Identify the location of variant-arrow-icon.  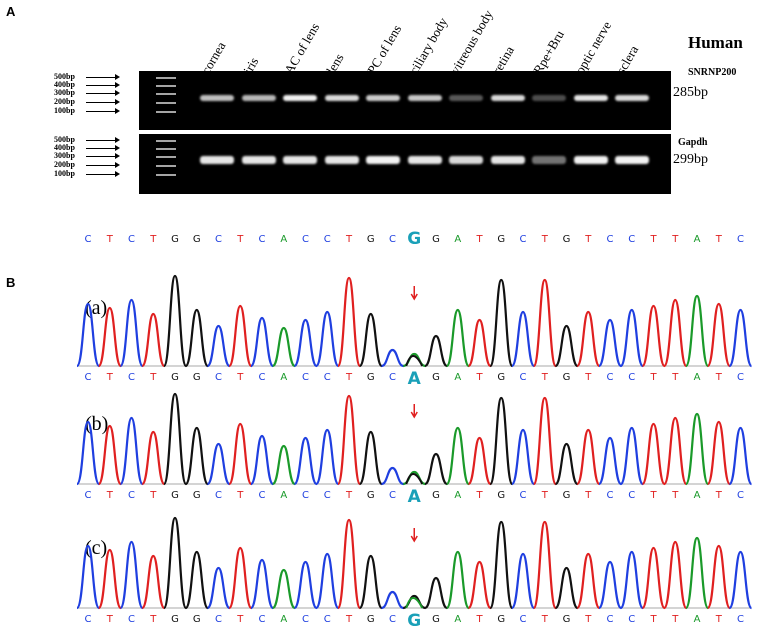
(414, 293).